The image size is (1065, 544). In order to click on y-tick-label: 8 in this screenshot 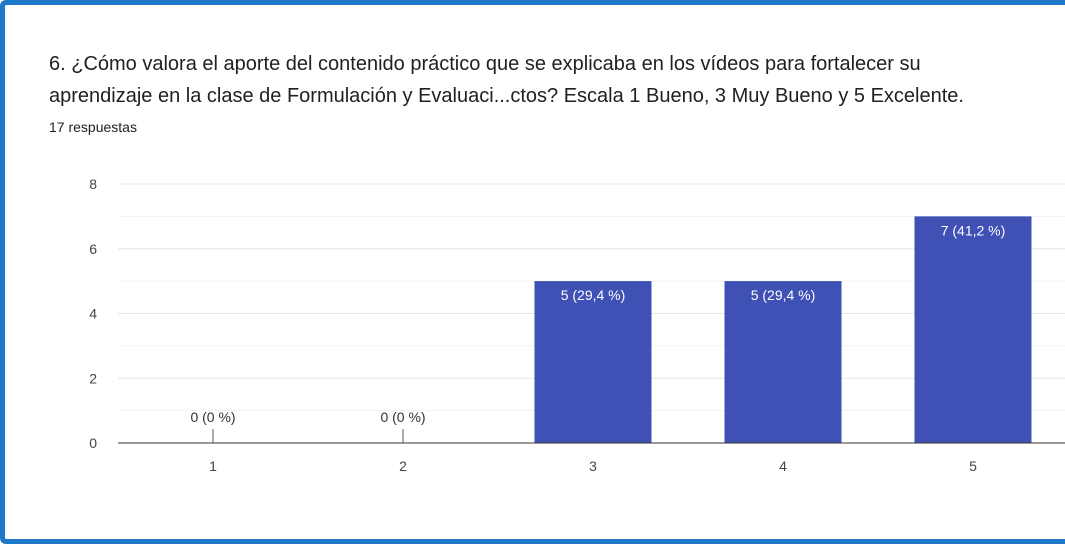, I will do `click(93, 184)`.